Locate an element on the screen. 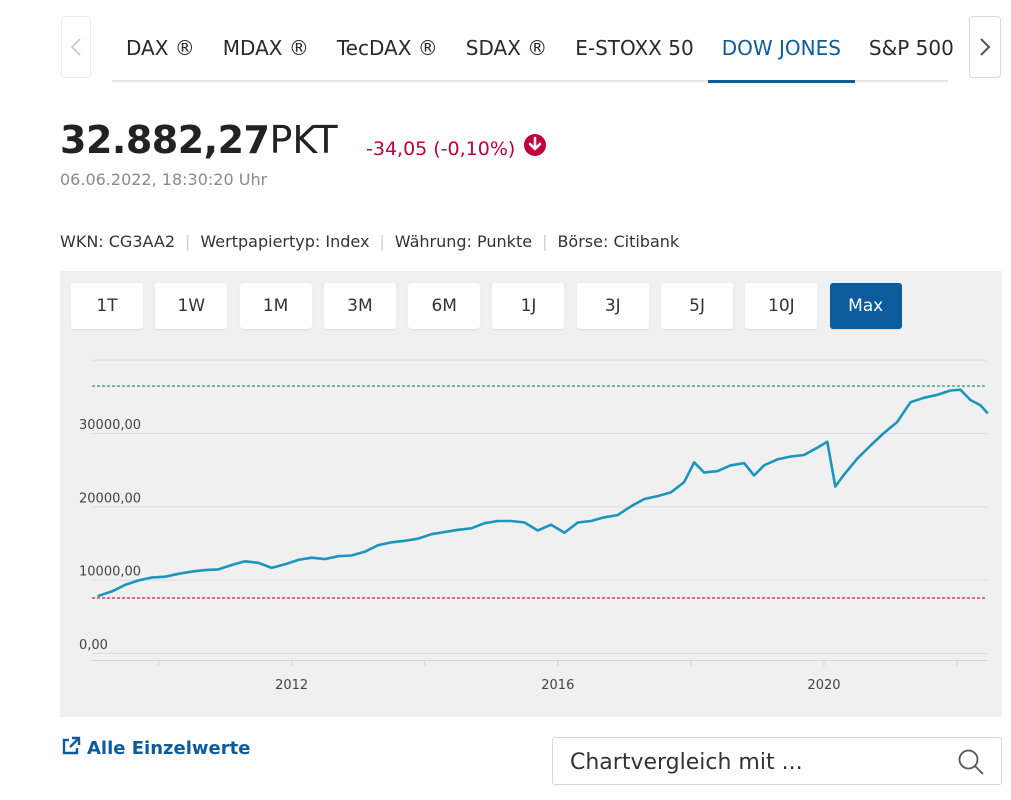 This screenshot has width=1011, height=800. arrow-down-circle-icon is located at coordinates (535, 148).